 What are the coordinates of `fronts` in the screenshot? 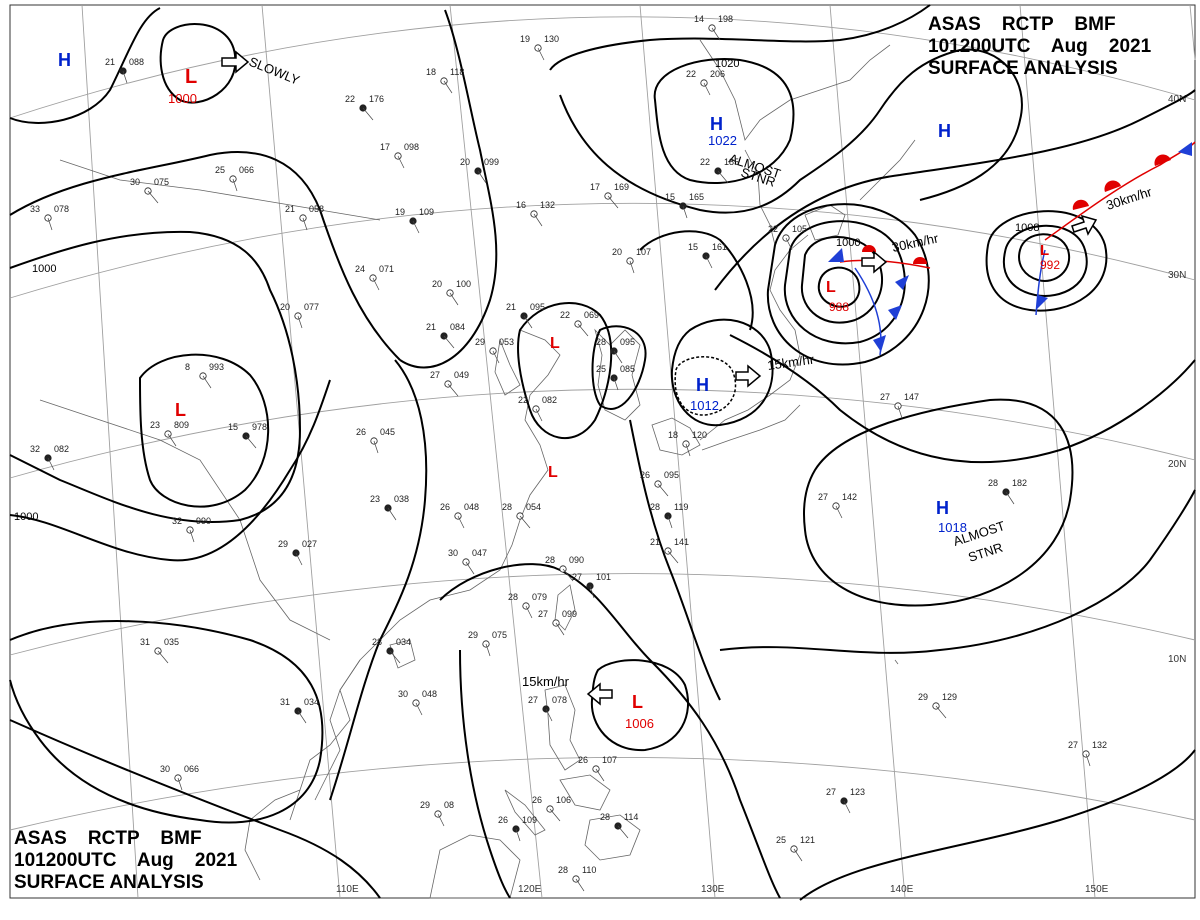 It's located at (1012, 248).